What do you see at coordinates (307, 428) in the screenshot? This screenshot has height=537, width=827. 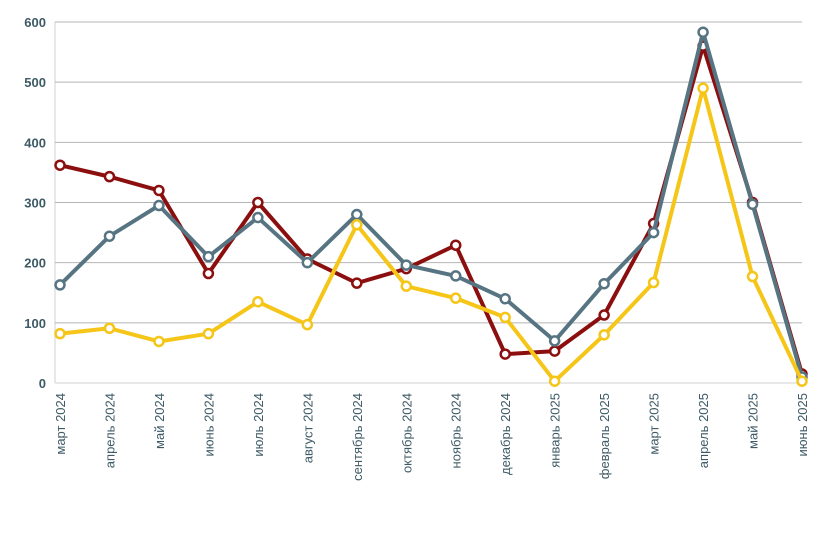 I see `x-tick-label: август 2024` at bounding box center [307, 428].